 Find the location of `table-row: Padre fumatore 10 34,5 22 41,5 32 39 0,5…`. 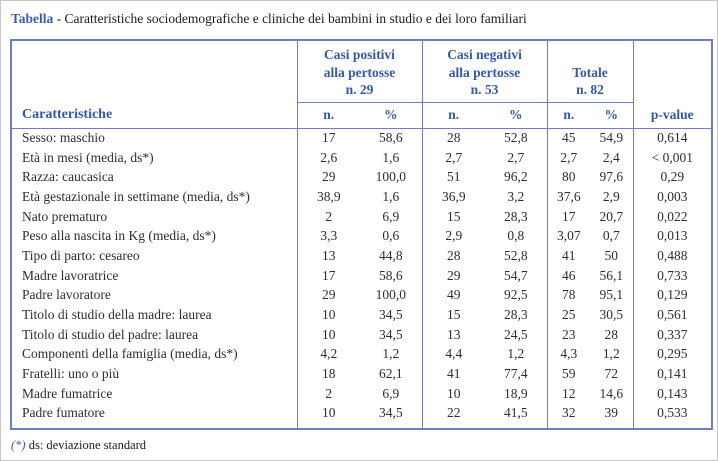

table-row: Padre fumatore 10 34,5 22 41,5 32 39 0,5… is located at coordinates (362, 416).